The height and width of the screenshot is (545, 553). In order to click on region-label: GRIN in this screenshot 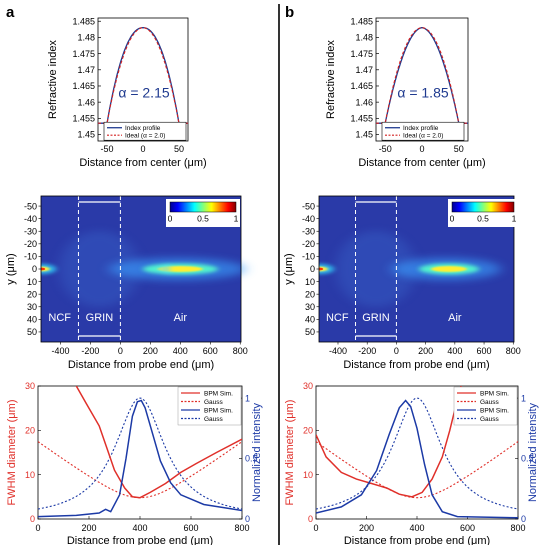, I will do `click(100, 318)`.